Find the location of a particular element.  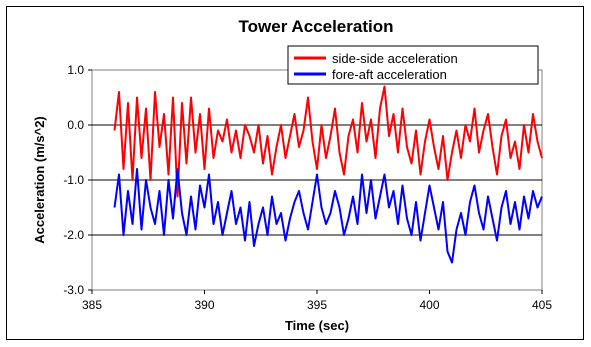

y-tick-label-3: -2.0 is located at coordinates (73, 235).